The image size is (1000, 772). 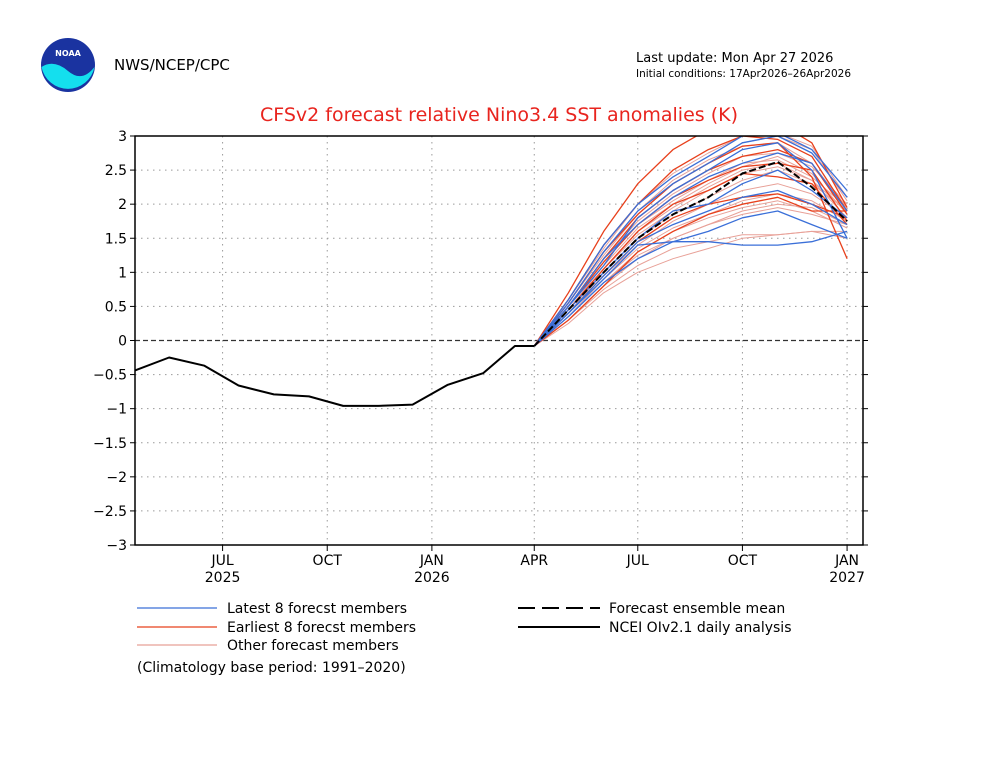 What do you see at coordinates (110, 444) in the screenshot?
I see `y-tick-label: −1.5` at bounding box center [110, 444].